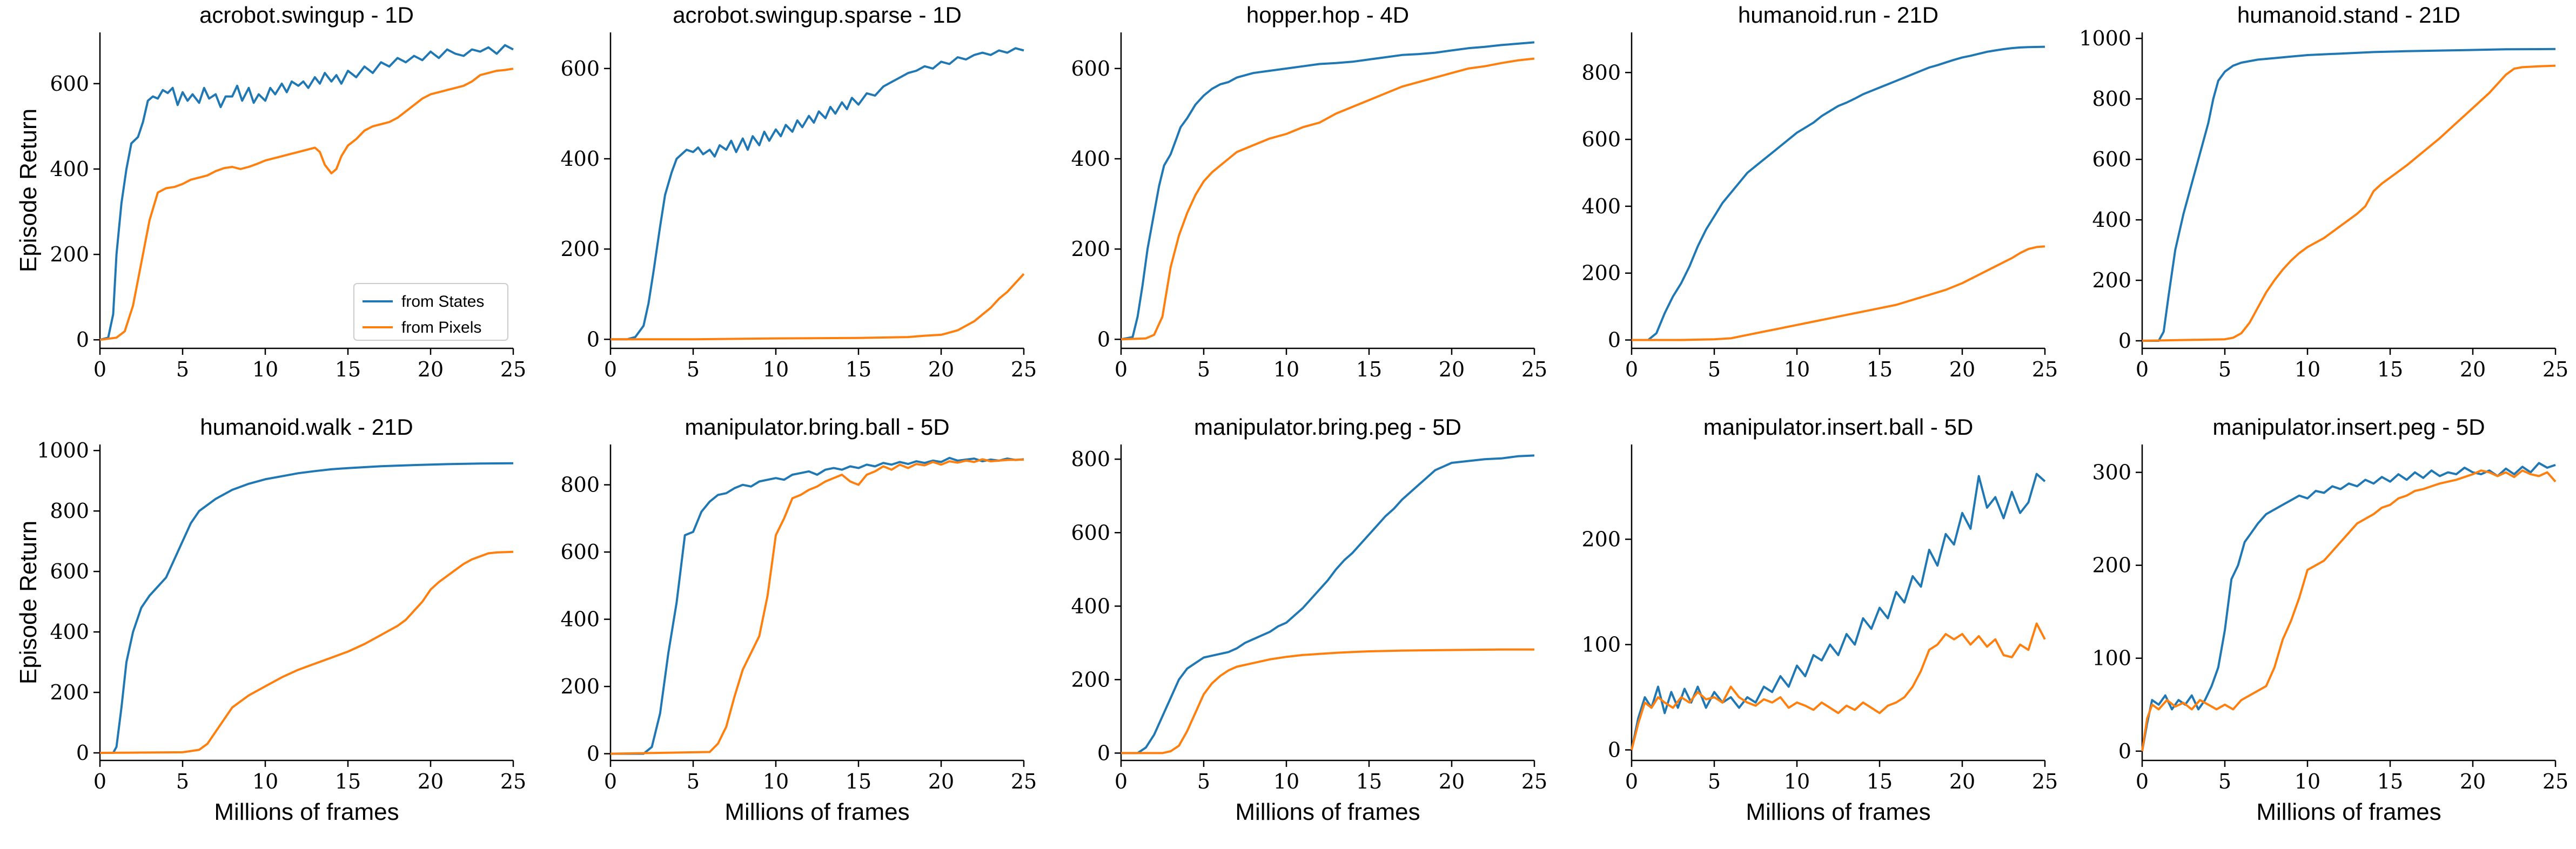 The width and height of the screenshot is (2576, 849). What do you see at coordinates (1327, 427) in the screenshot?
I see `panel-title: manipulator.bring.peg - 5D` at bounding box center [1327, 427].